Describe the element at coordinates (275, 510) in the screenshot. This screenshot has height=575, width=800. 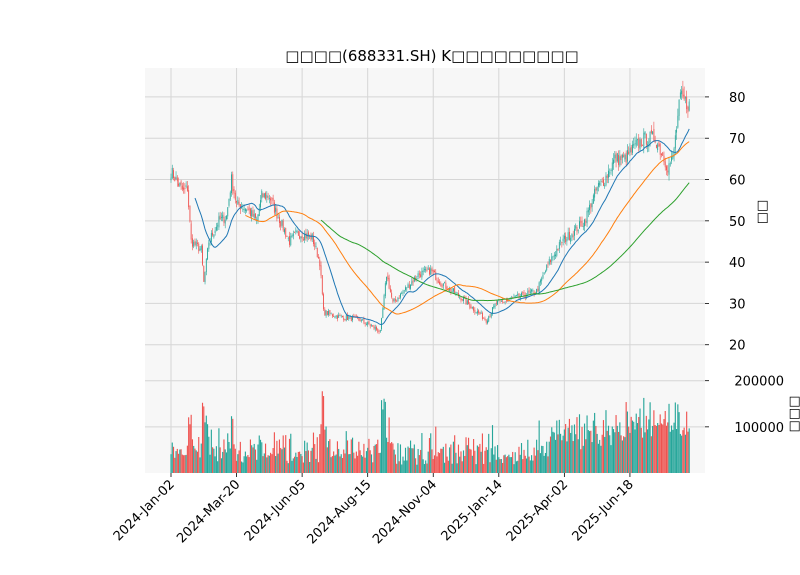
I see `x-tick-label: 2024-Jun-05` at that location.